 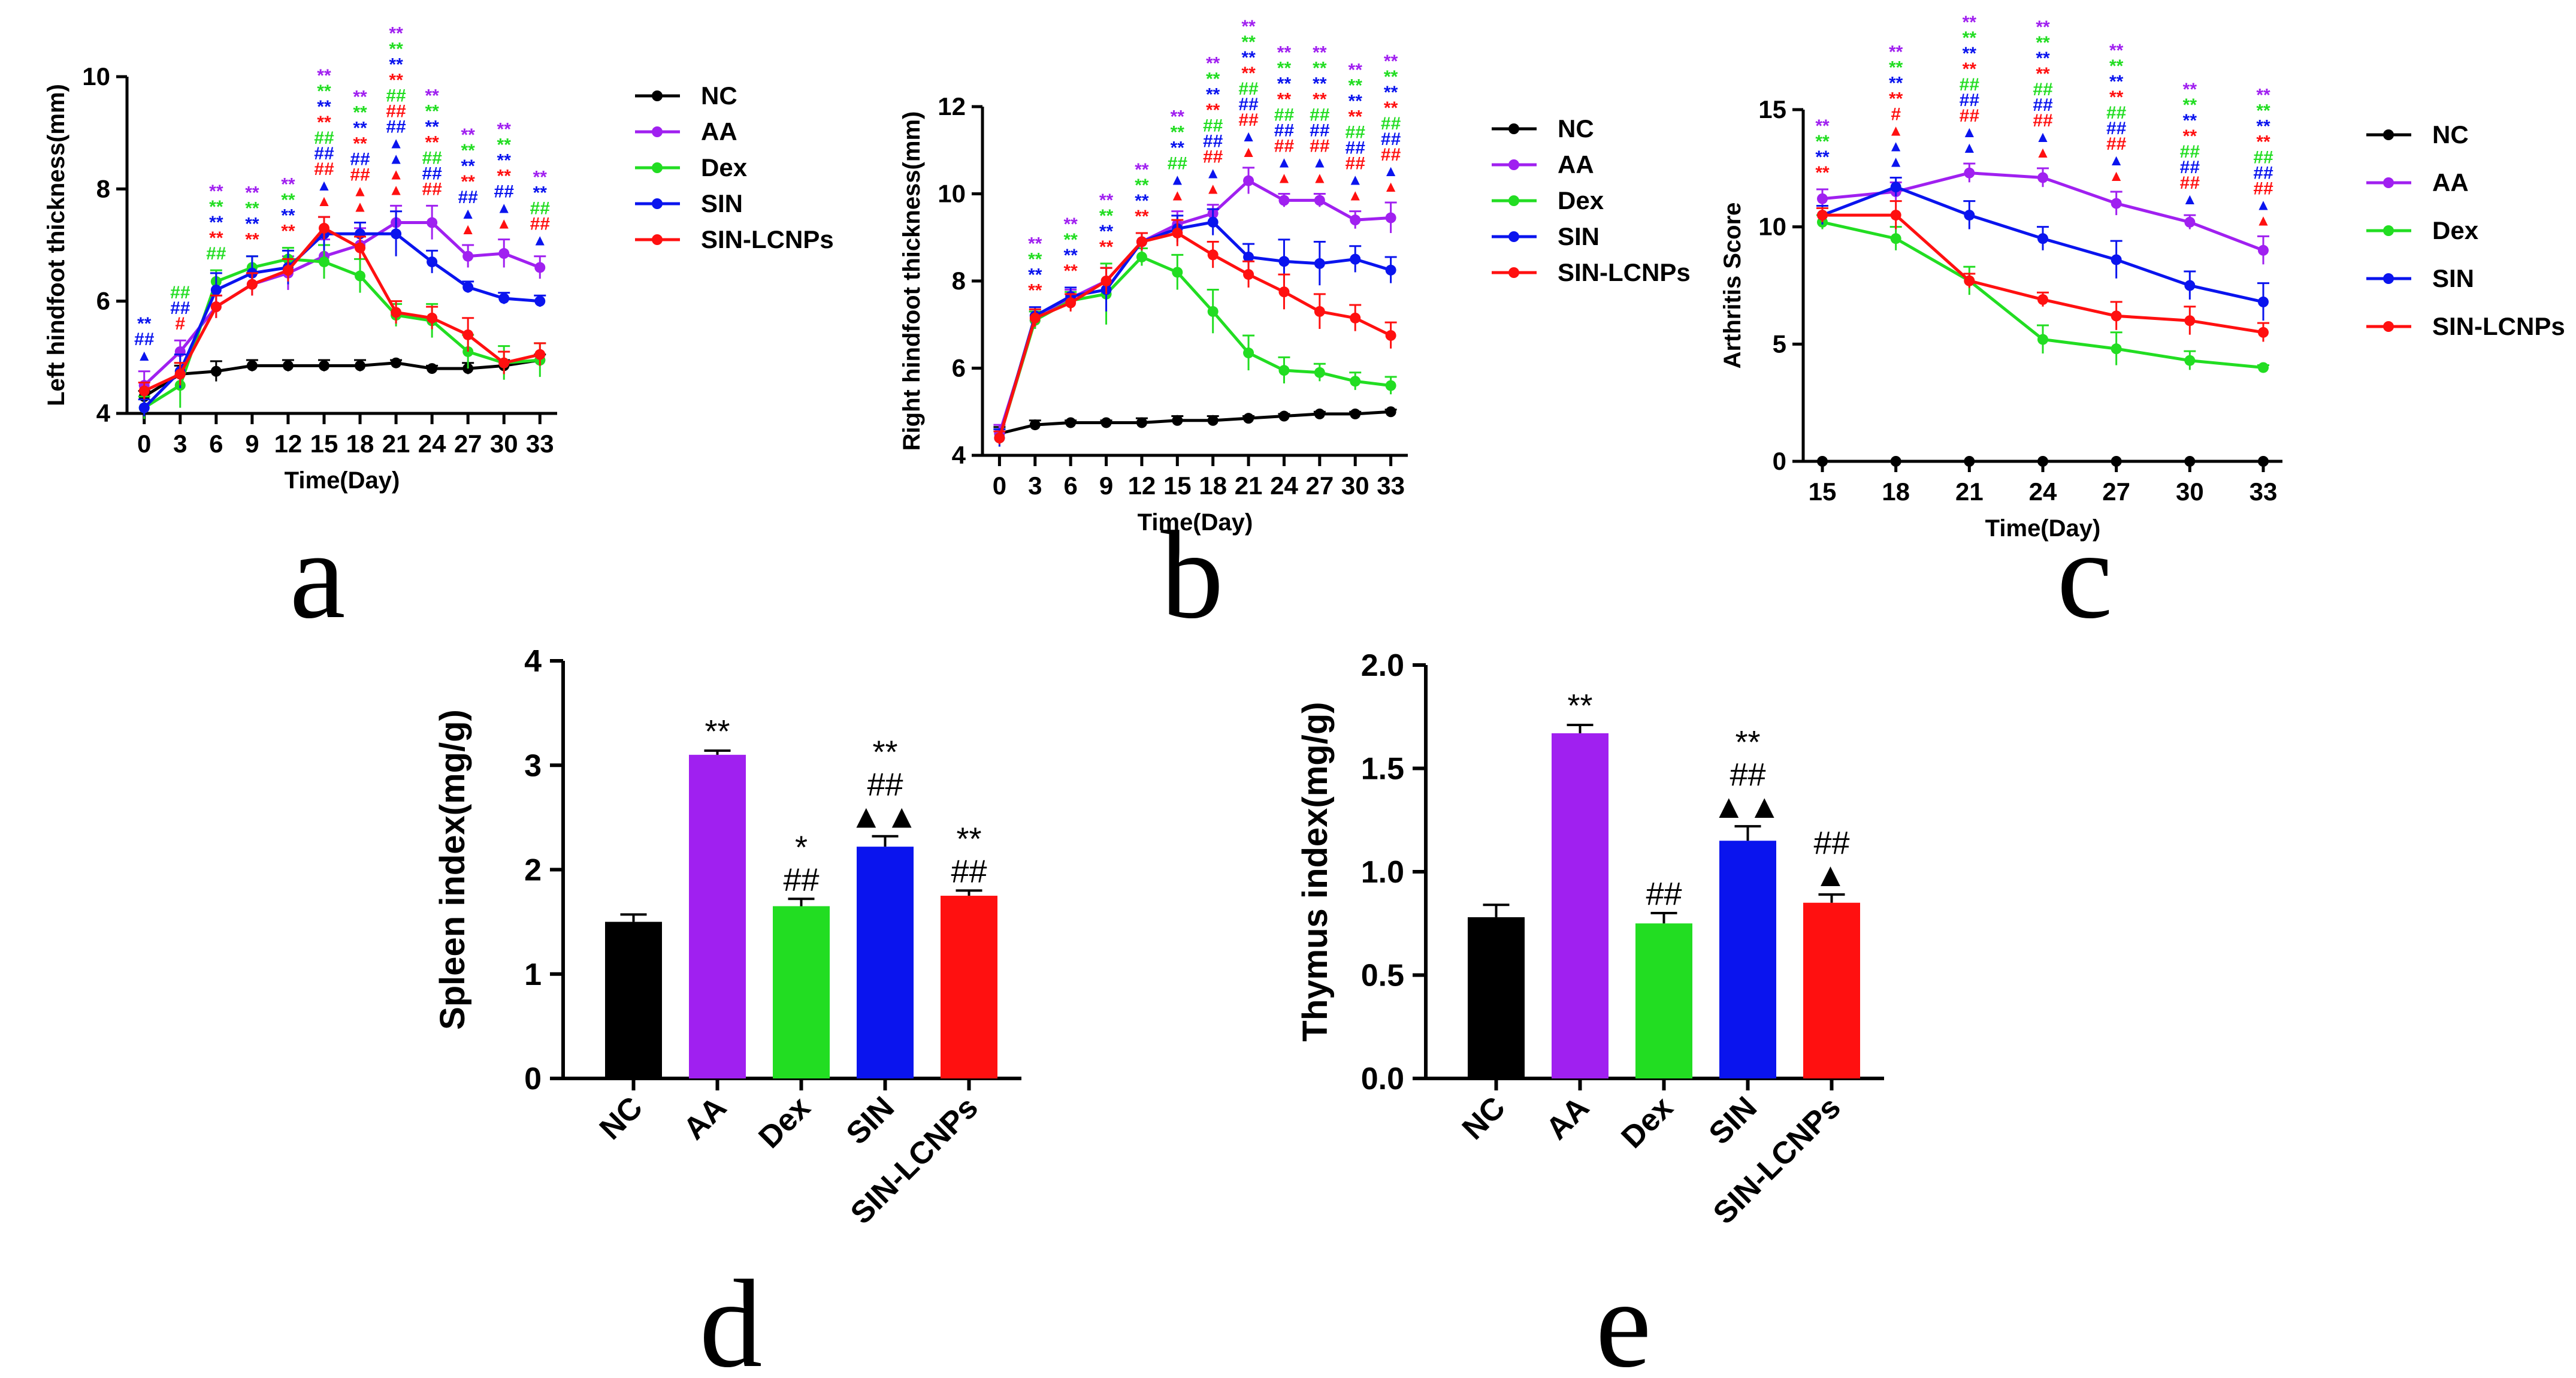 What do you see at coordinates (724, 167) in the screenshot?
I see `legend-label: Dex` at bounding box center [724, 167].